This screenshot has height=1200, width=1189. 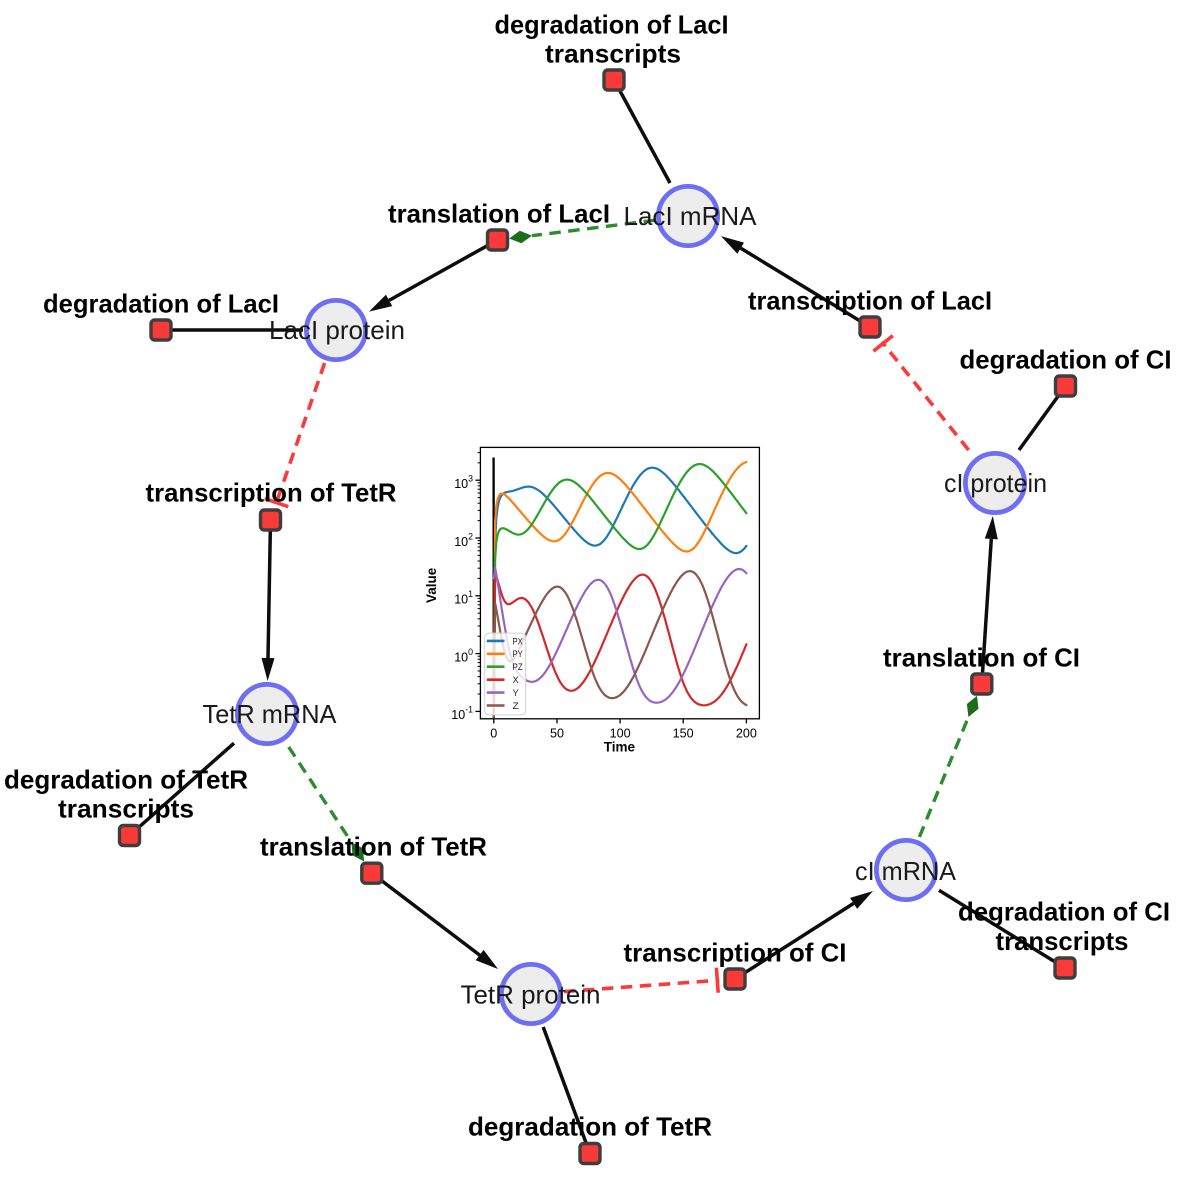 What do you see at coordinates (373, 847) in the screenshot?
I see `svg-text: translation of TetR` at bounding box center [373, 847].